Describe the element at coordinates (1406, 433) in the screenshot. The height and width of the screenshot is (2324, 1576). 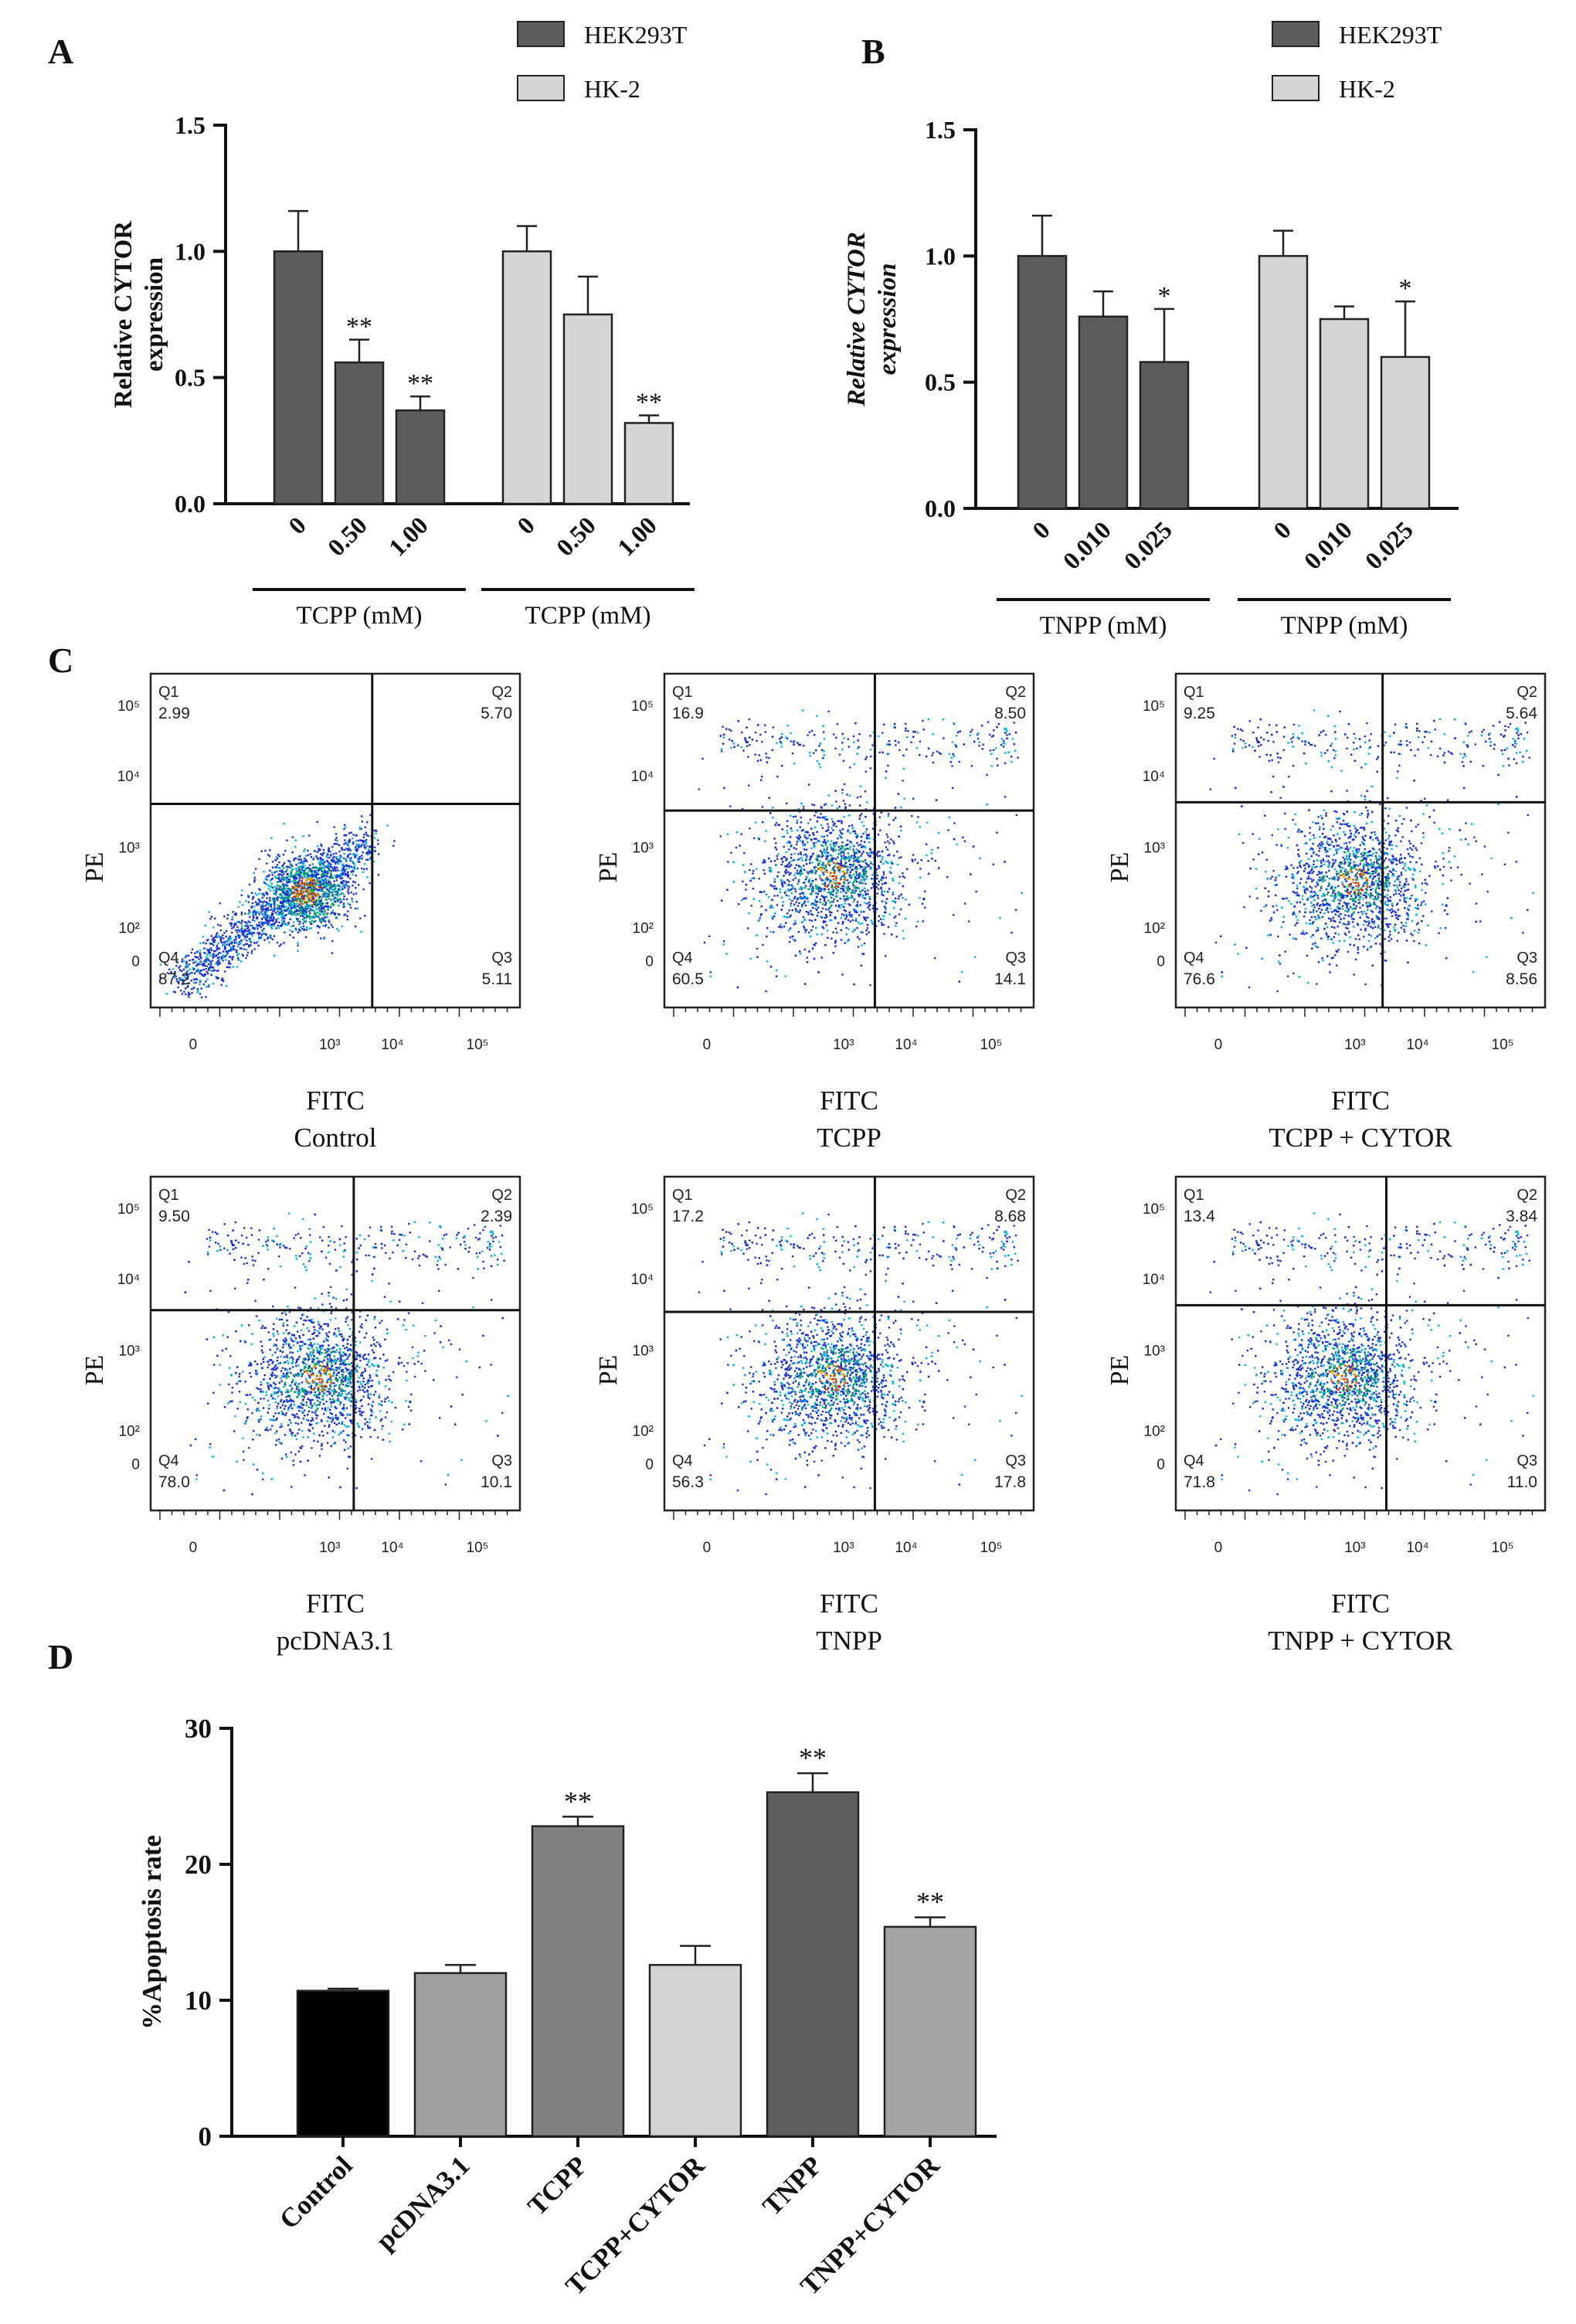
I see `bar-HK-2-0.025` at that location.